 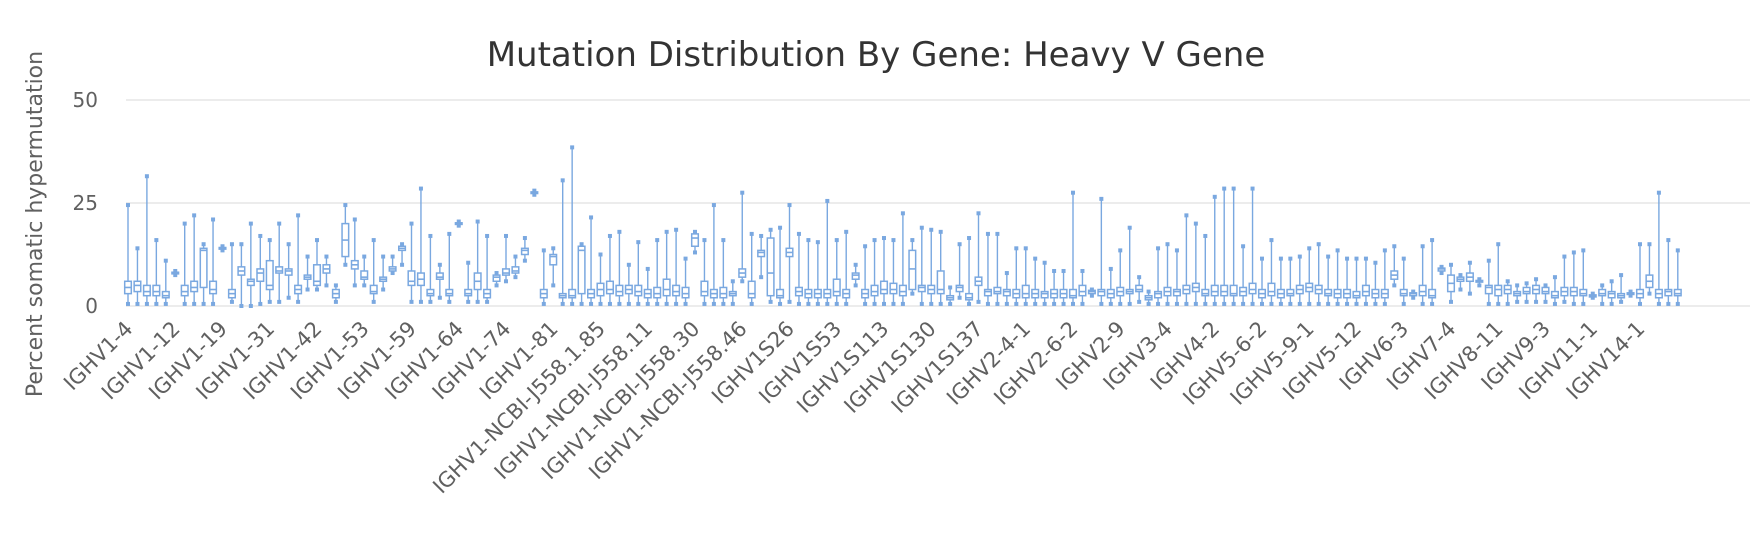 What do you see at coordinates (85, 203) in the screenshot?
I see `y-axis-ticks: 0 25 50` at bounding box center [85, 203].